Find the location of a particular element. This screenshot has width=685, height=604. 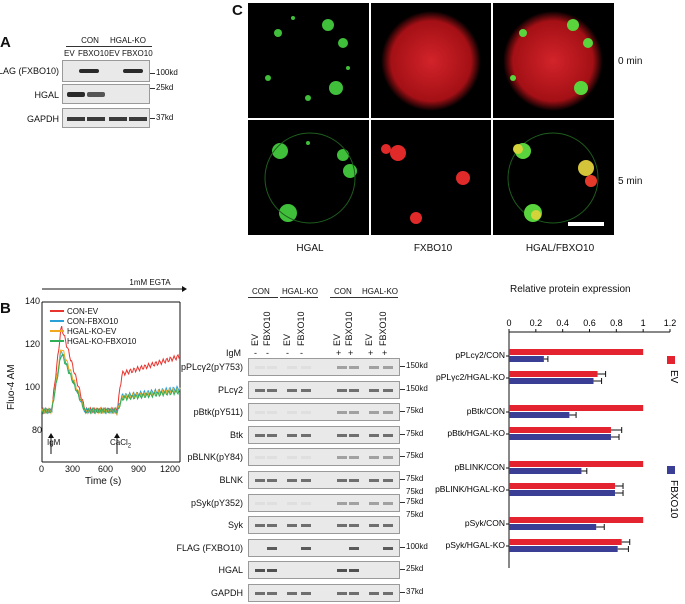

x-tick-label: 0.6 is located at coordinates (589, 323).